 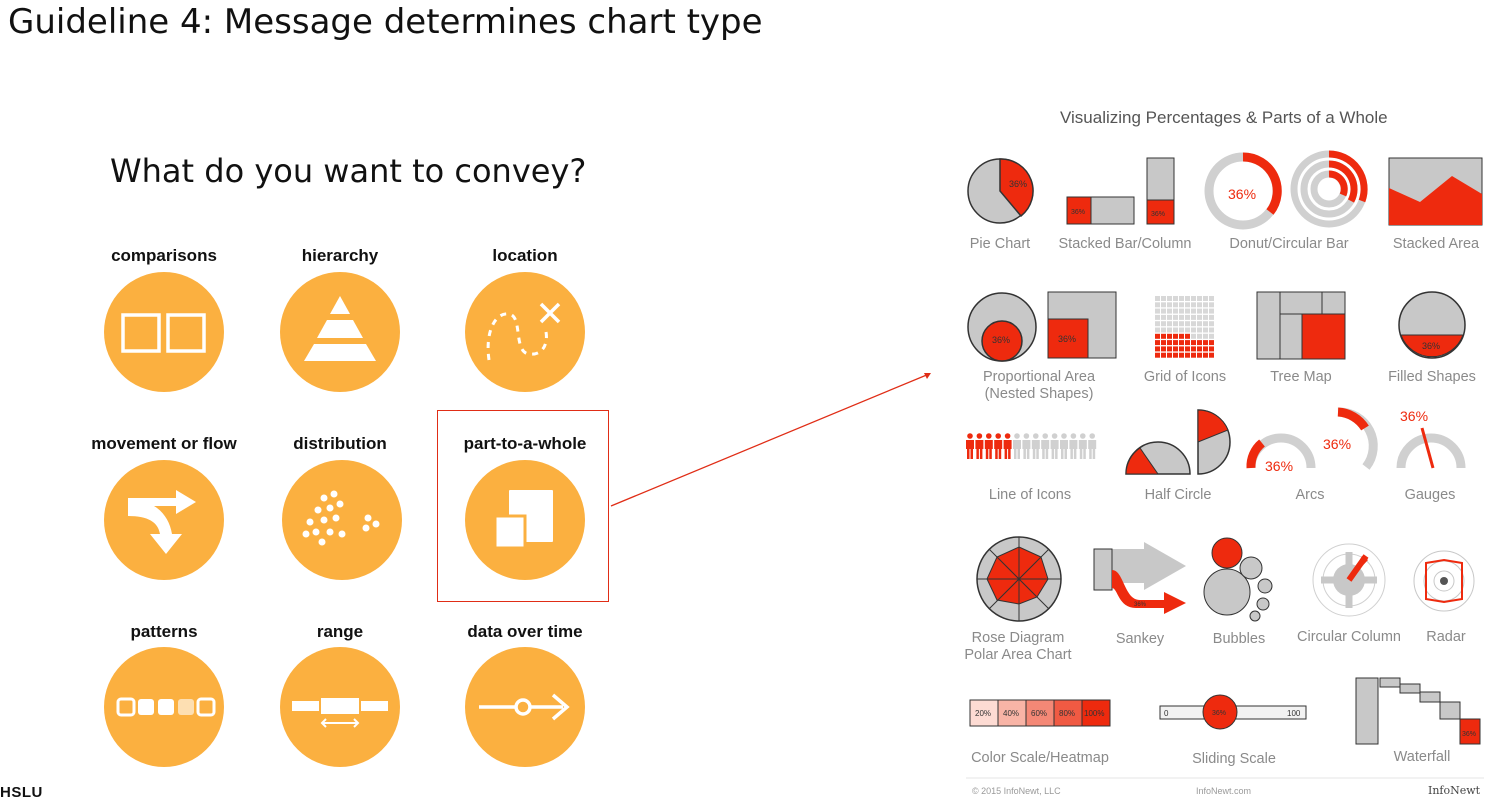 What do you see at coordinates (1040, 713) in the screenshot?
I see `heatmap-icon: 20% 40% 60% 80% 100%` at bounding box center [1040, 713].